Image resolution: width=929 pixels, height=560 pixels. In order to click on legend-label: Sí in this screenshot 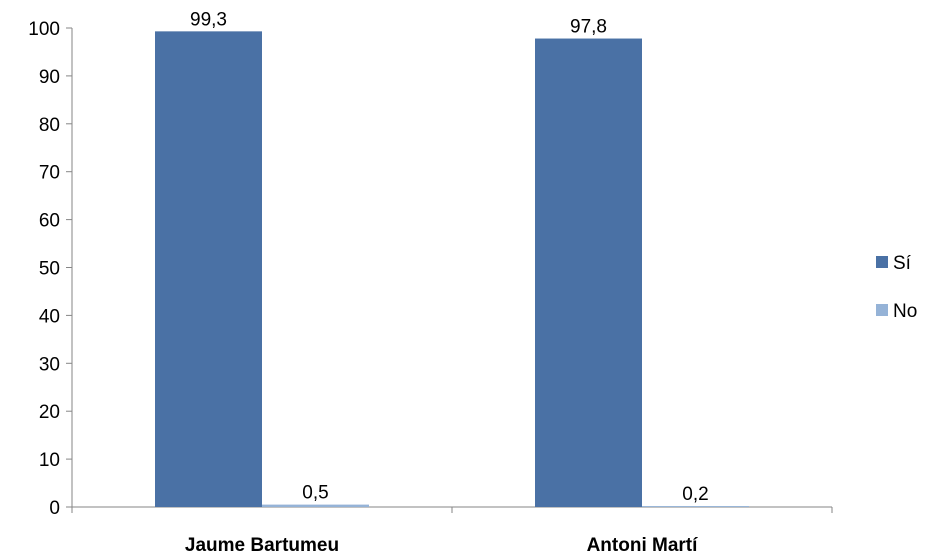, I will do `click(902, 263)`.